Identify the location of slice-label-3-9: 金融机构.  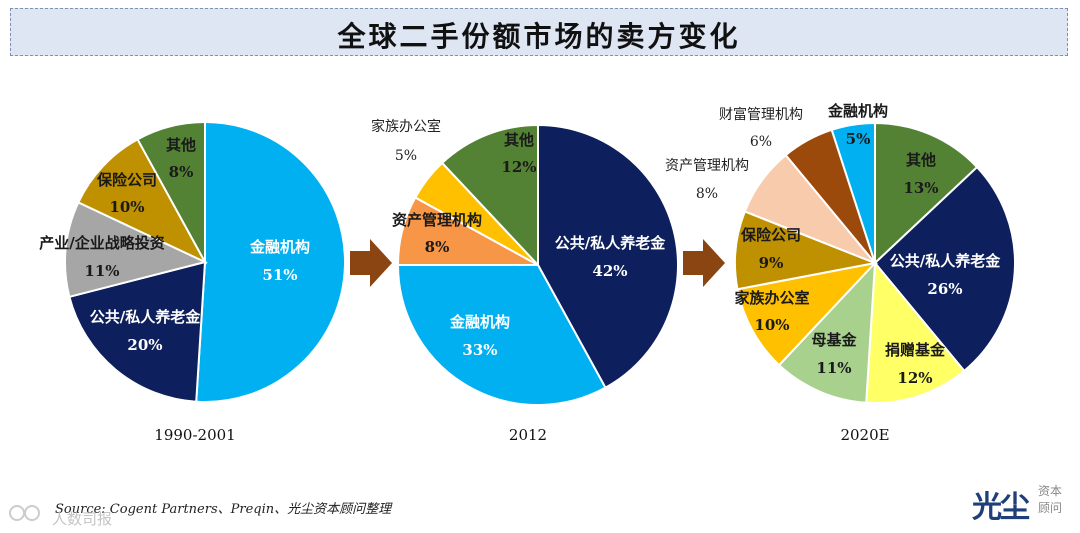
(857, 111).